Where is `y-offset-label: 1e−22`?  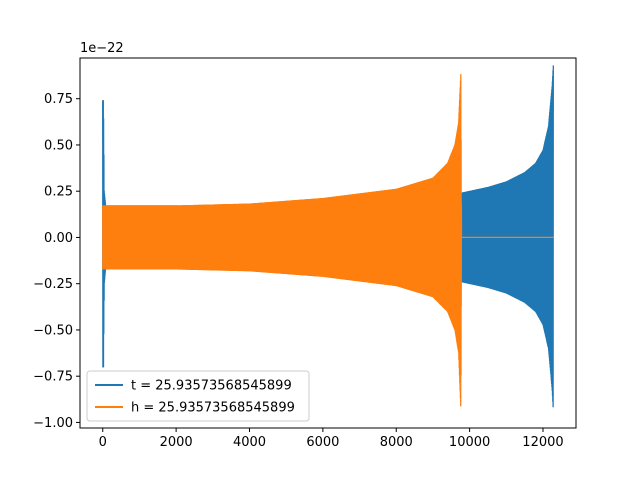
y-offset-label: 1e−22 is located at coordinates (102, 48).